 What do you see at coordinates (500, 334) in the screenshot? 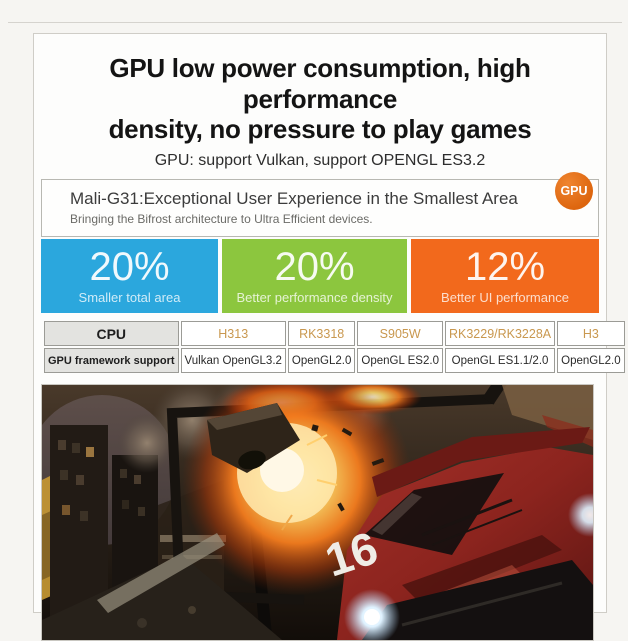
I see `table-cell-chip: RK3229/RK3228A` at bounding box center [500, 334].